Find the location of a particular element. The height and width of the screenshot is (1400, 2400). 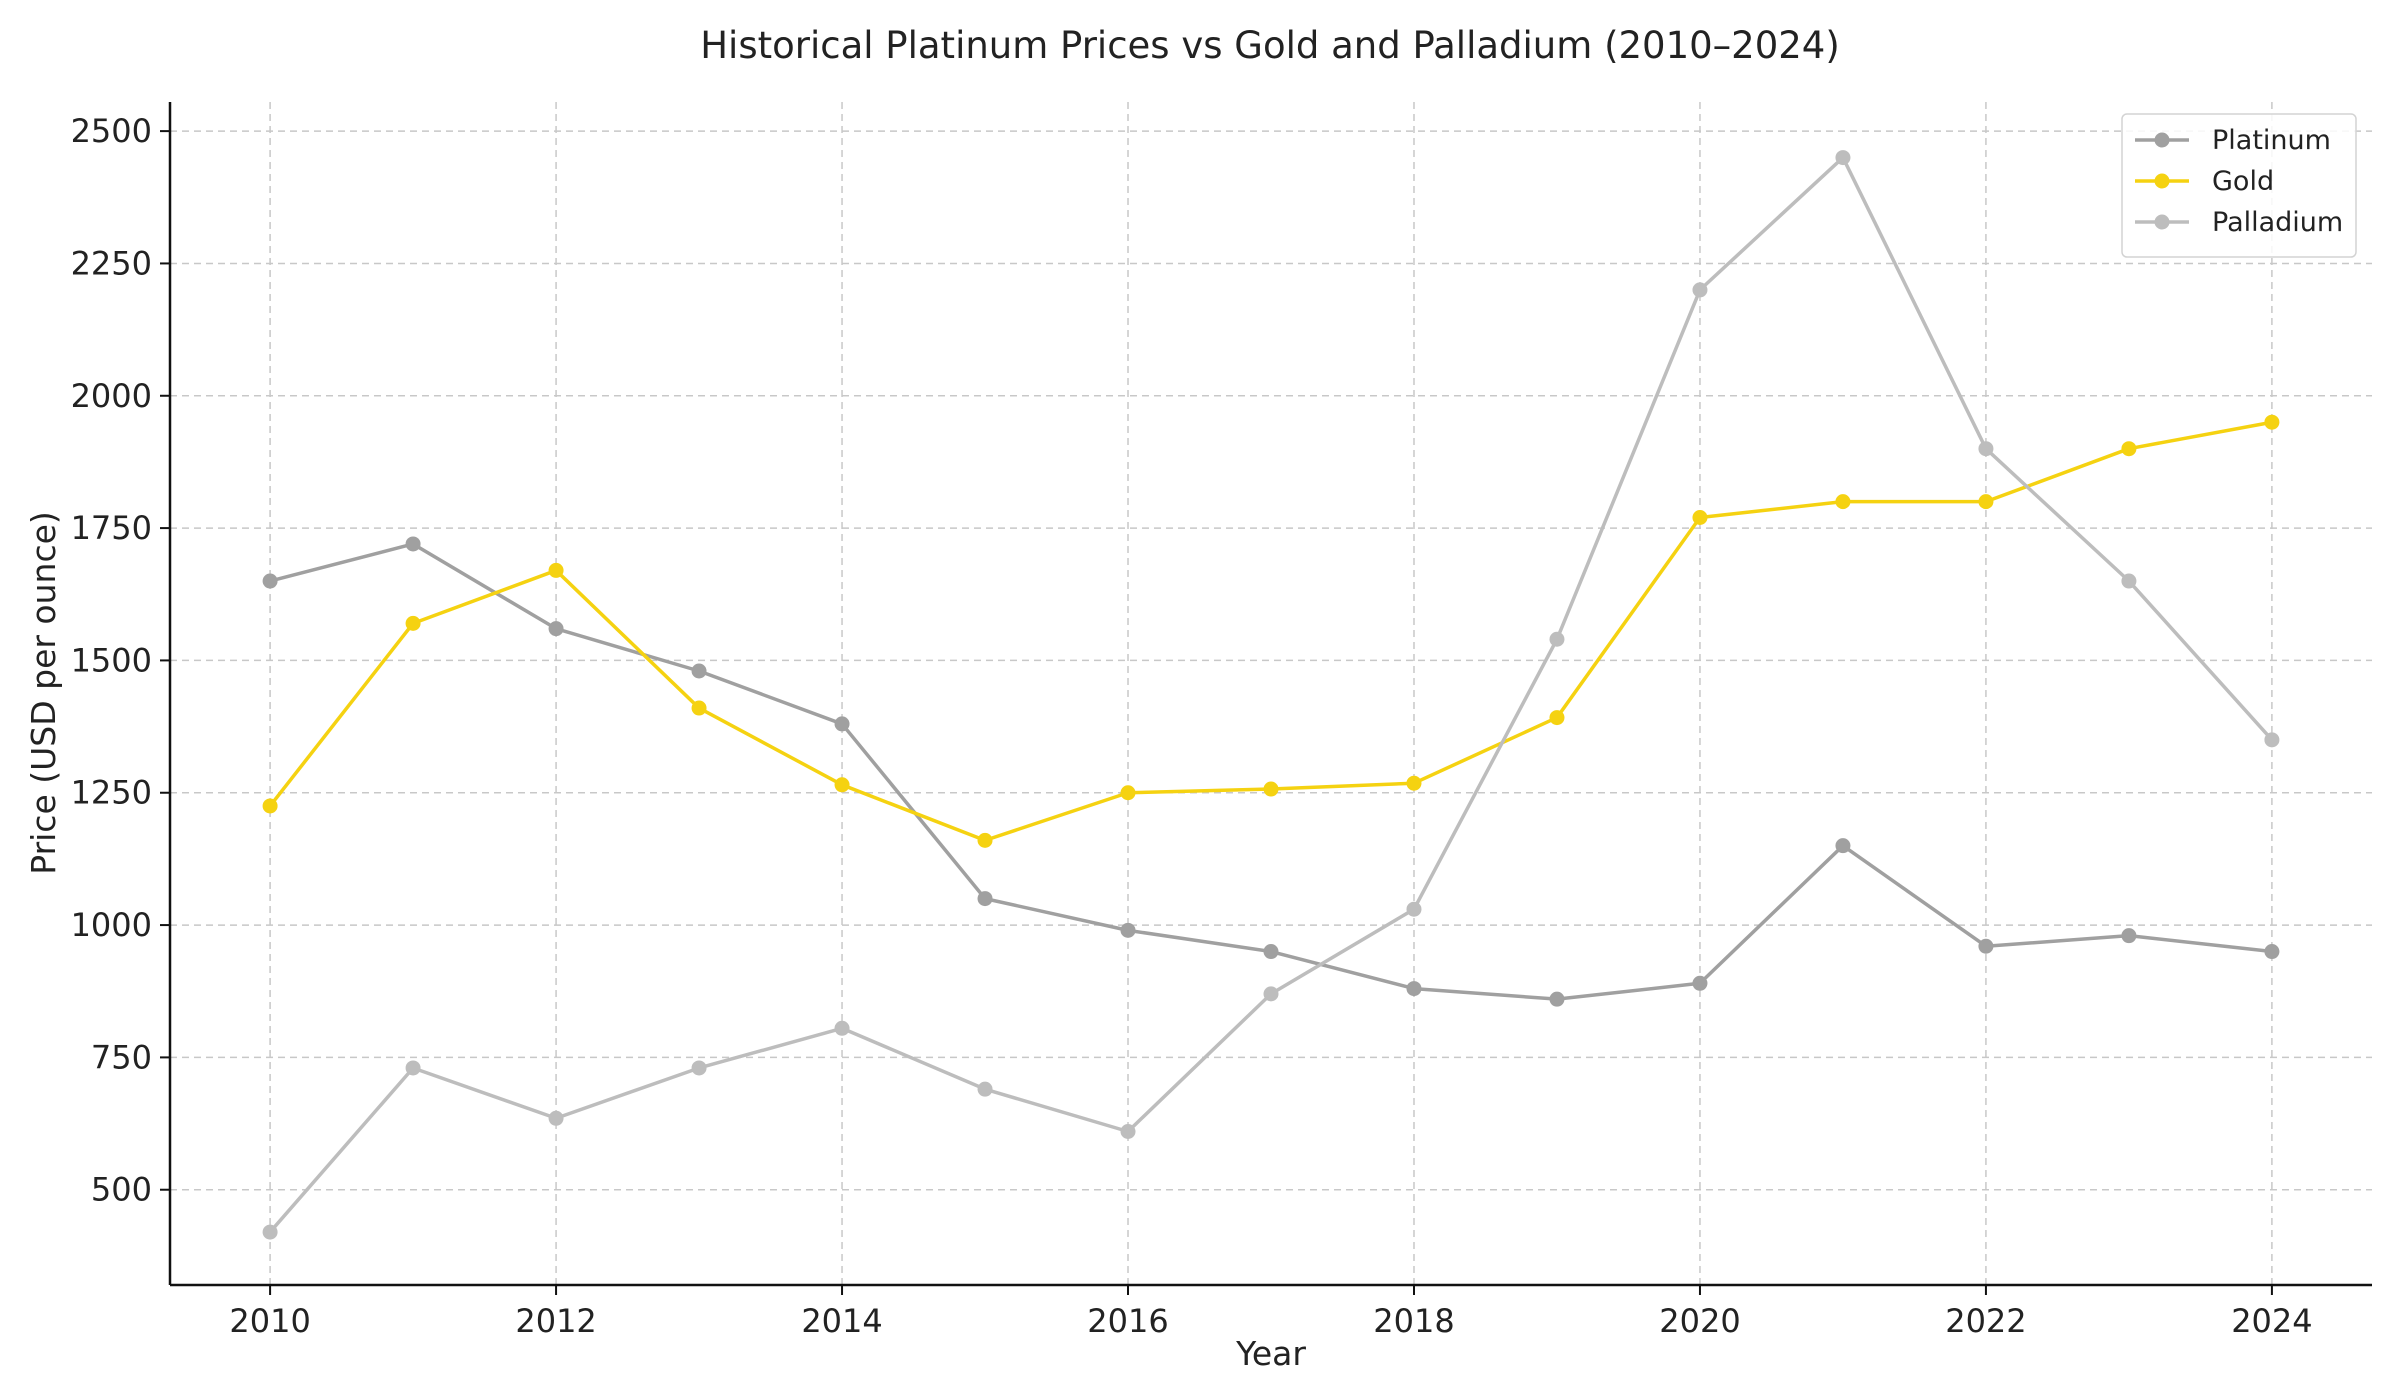

x-tick-label: 2024 is located at coordinates (2271, 1321).